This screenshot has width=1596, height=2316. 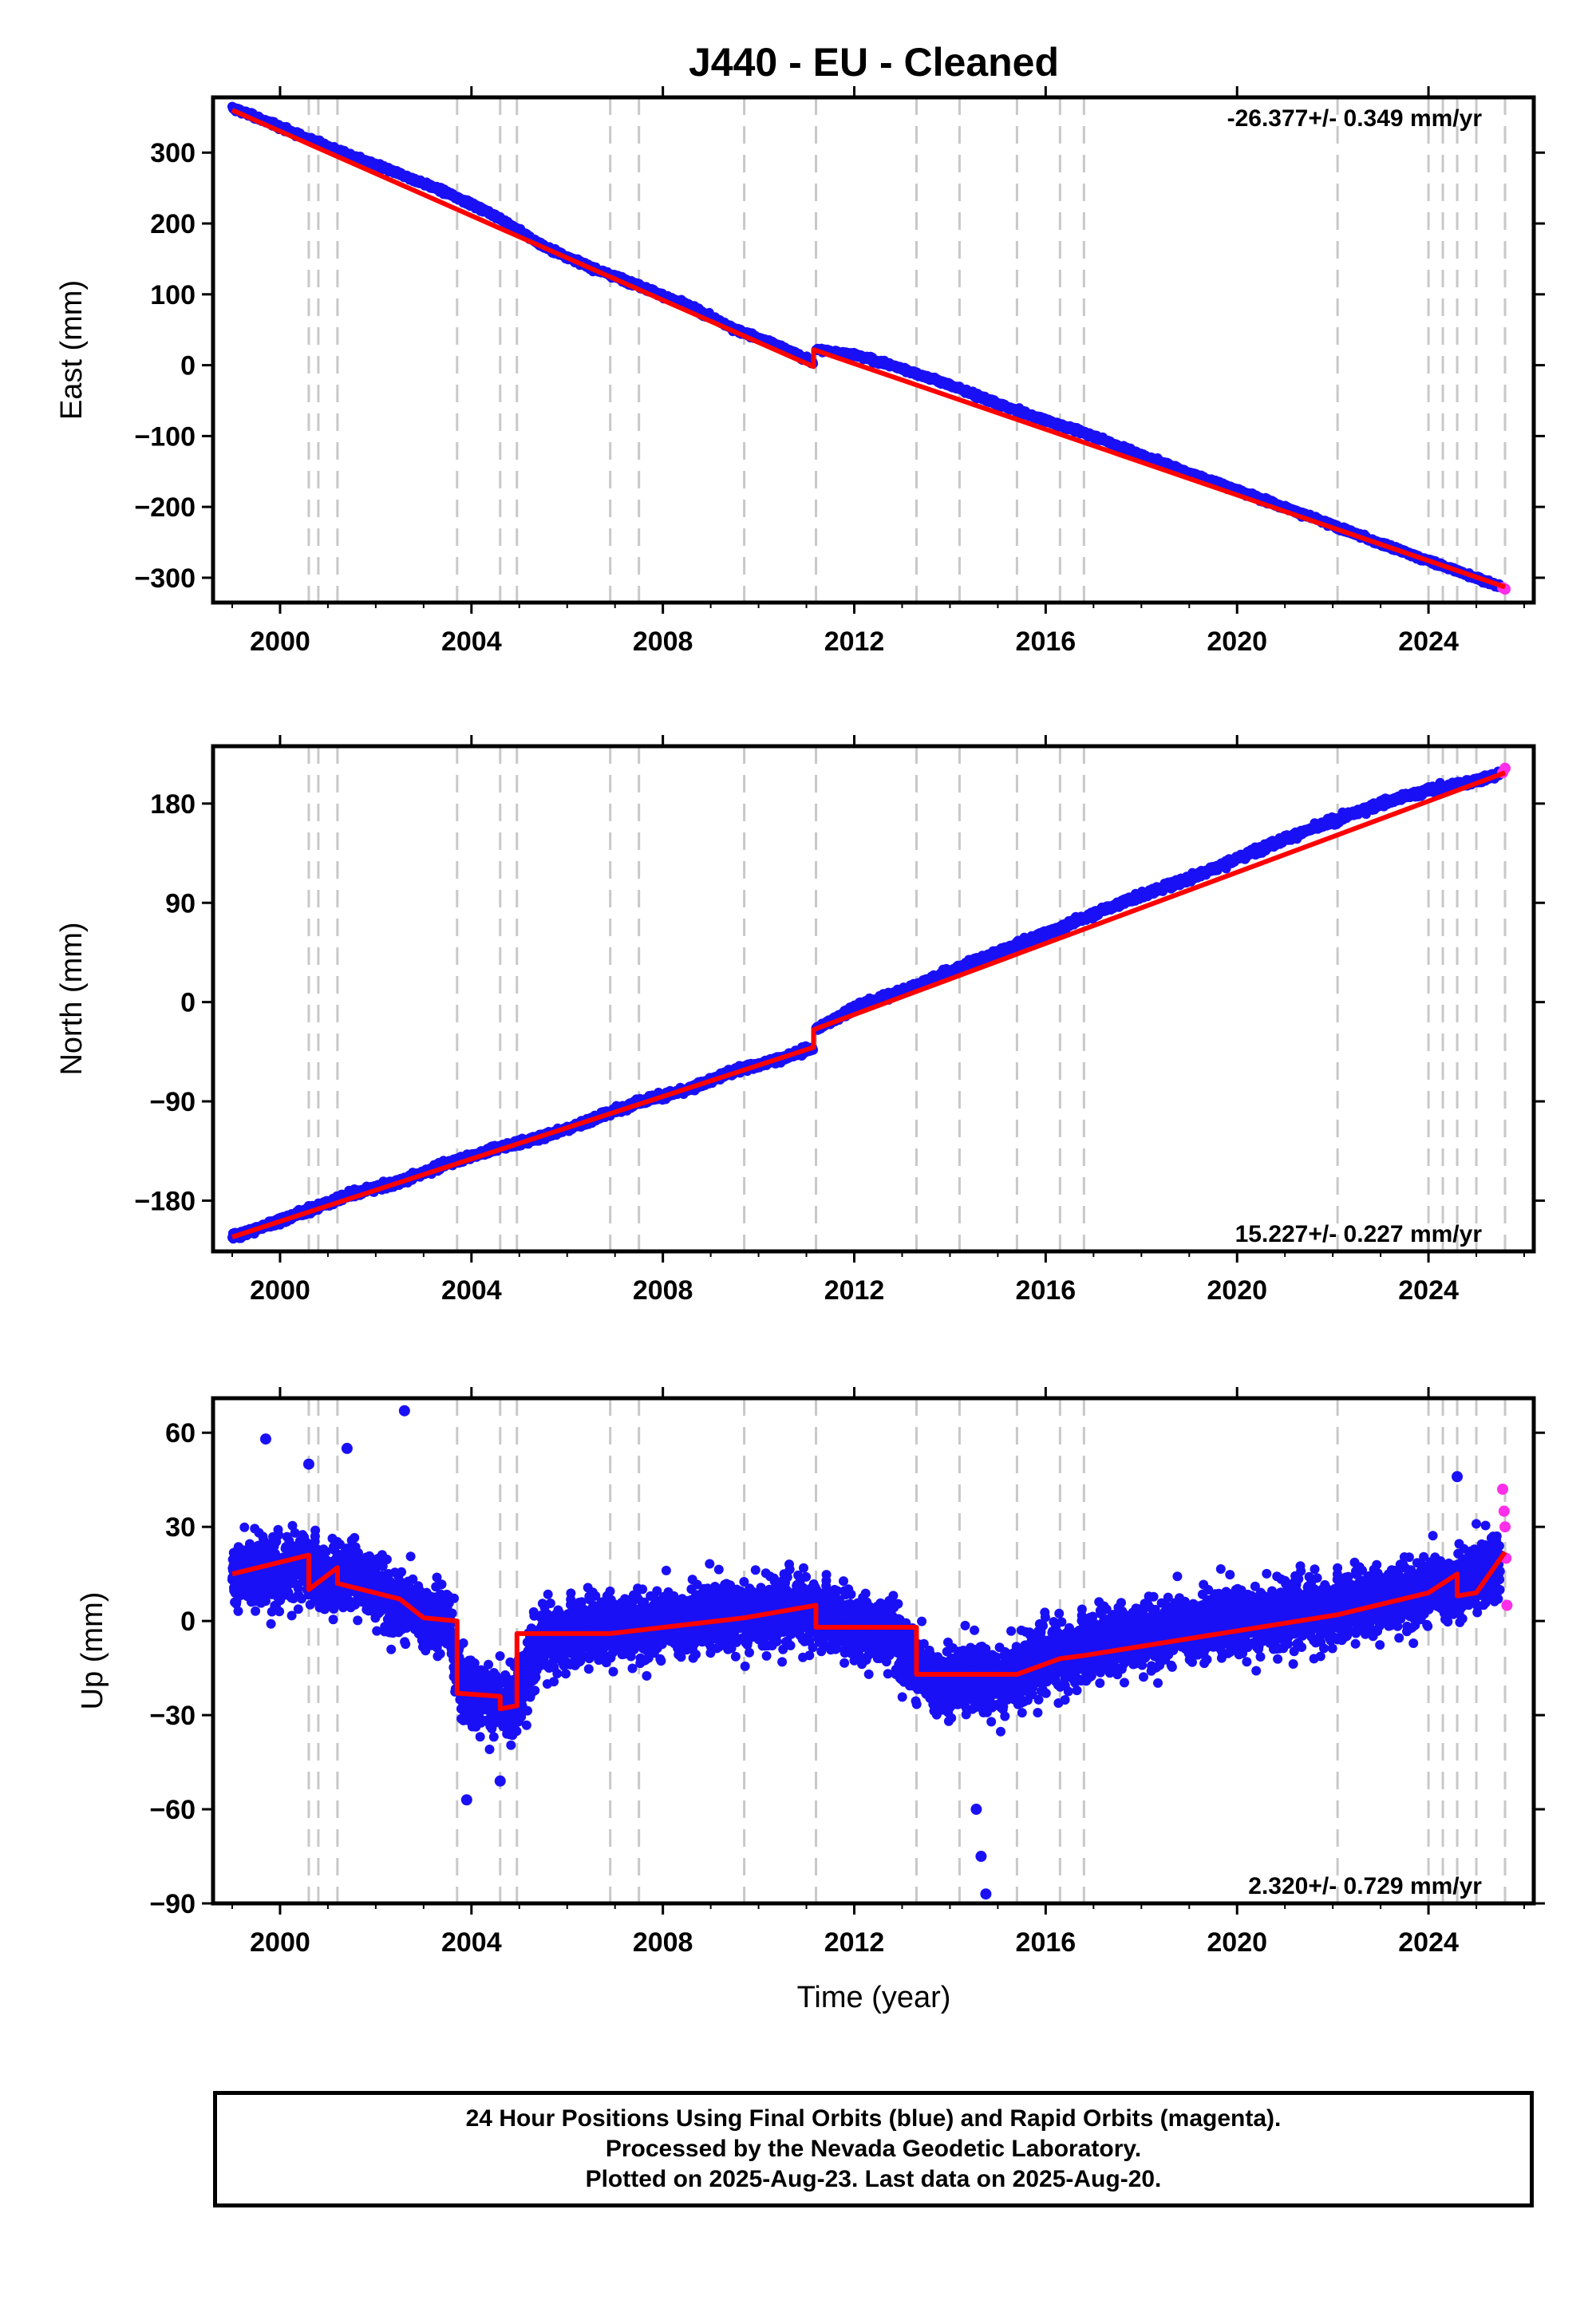 What do you see at coordinates (165, 436) in the screenshot?
I see `east-ytick-label: −100` at bounding box center [165, 436].